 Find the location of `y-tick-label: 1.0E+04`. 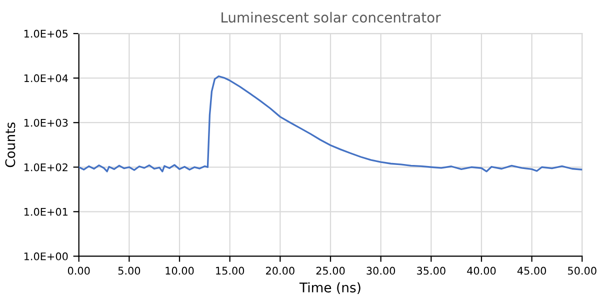

y-tick-label: 1.0E+04 is located at coordinates (46, 78).